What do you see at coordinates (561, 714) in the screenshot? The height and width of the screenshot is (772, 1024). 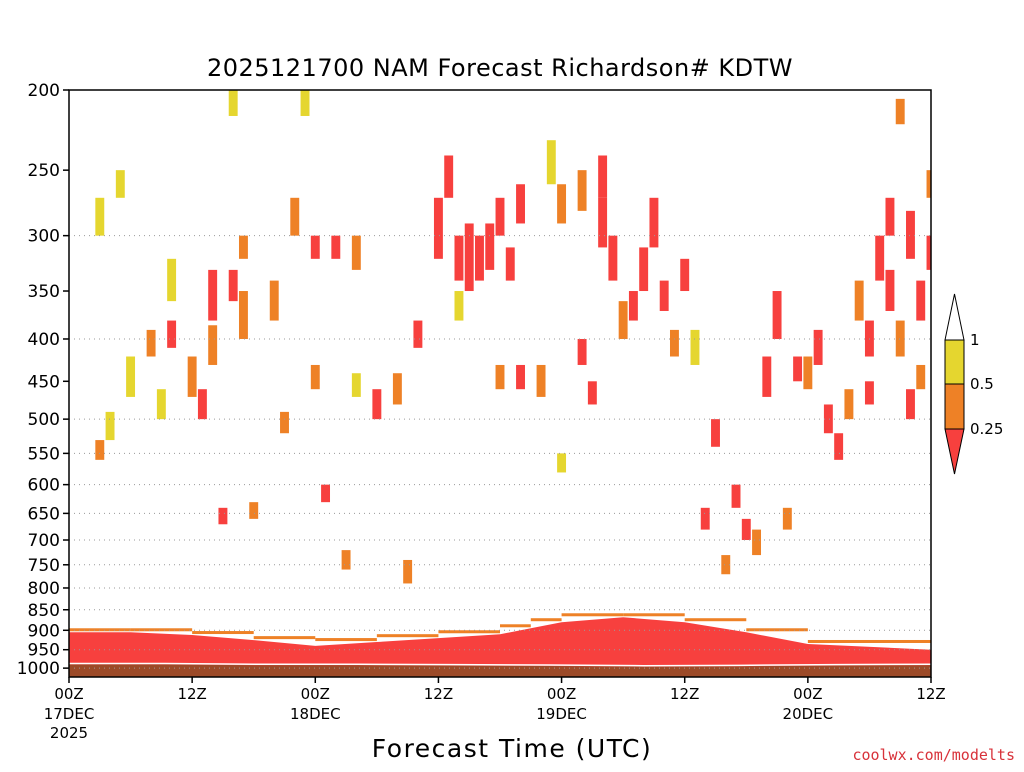 I see `x-tick-date-4: 19DEC` at bounding box center [561, 714].